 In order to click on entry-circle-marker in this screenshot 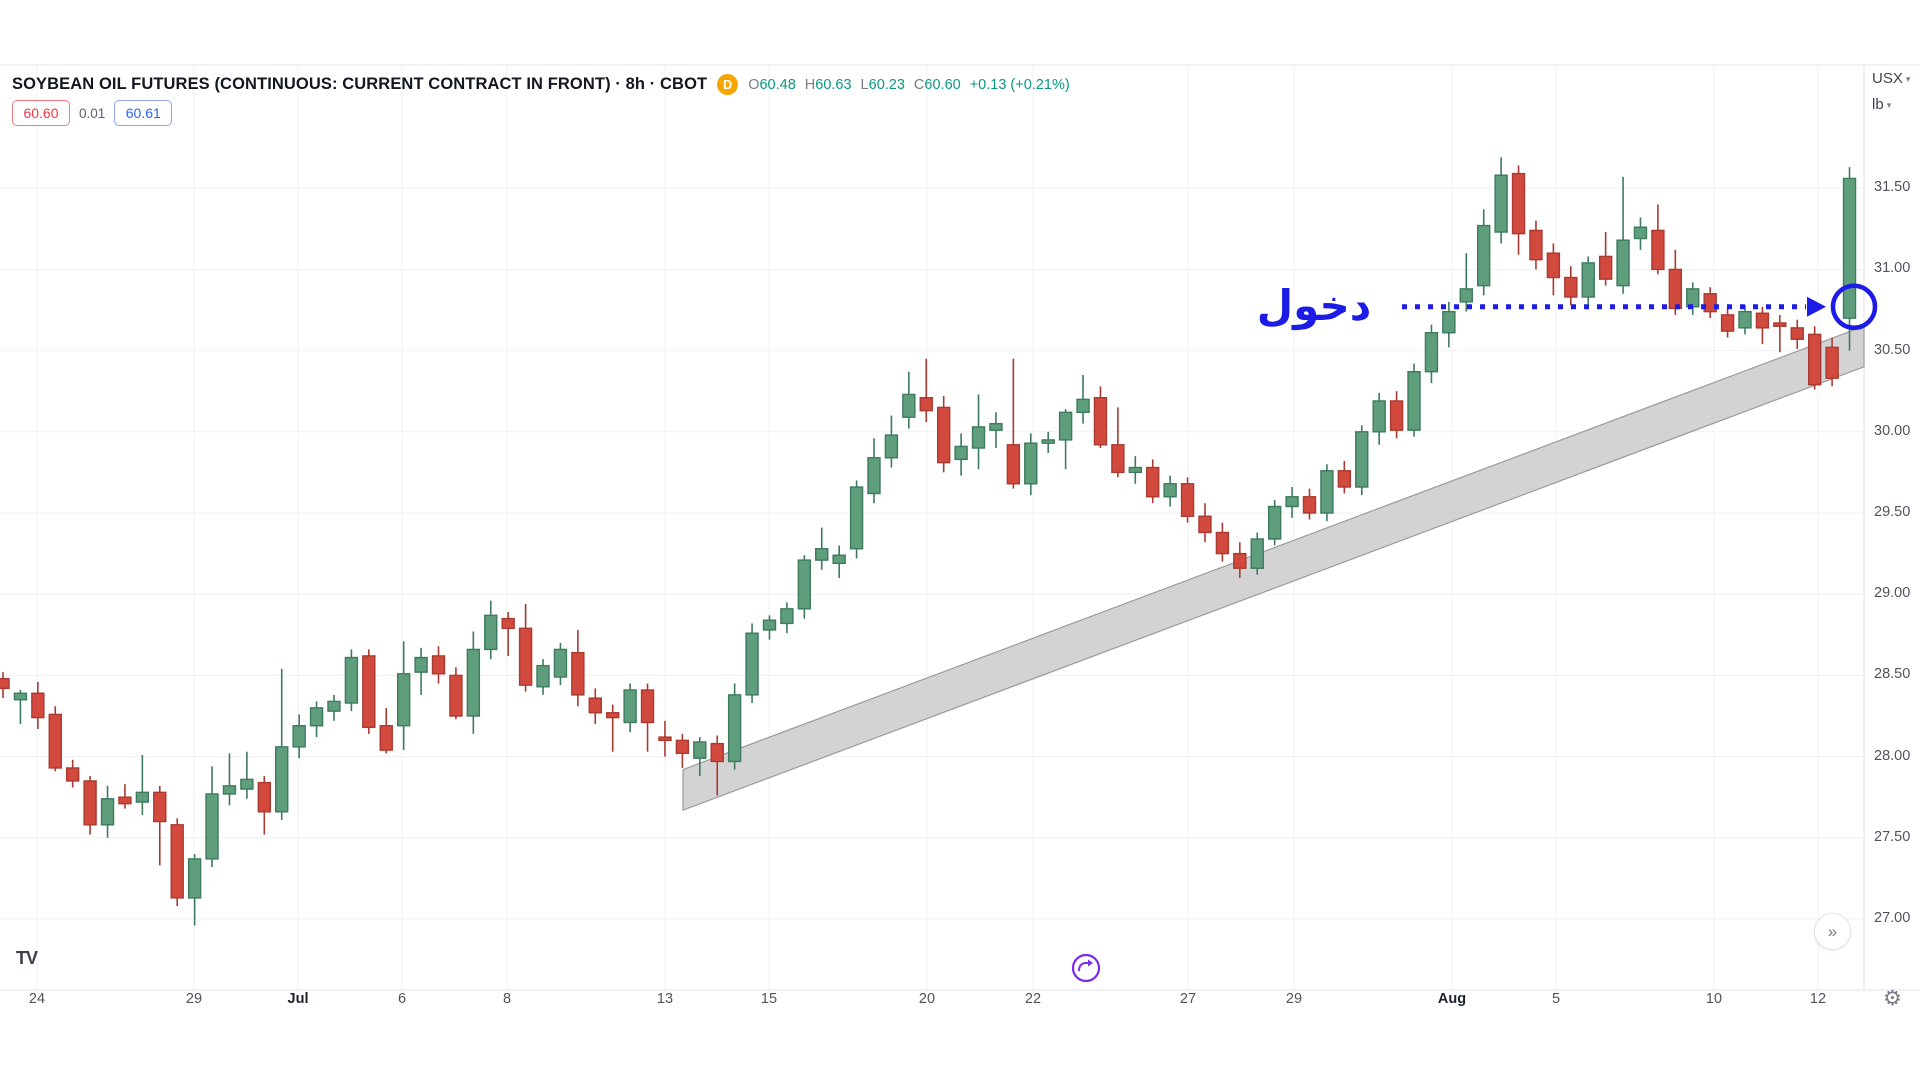, I will do `click(1854, 307)`.